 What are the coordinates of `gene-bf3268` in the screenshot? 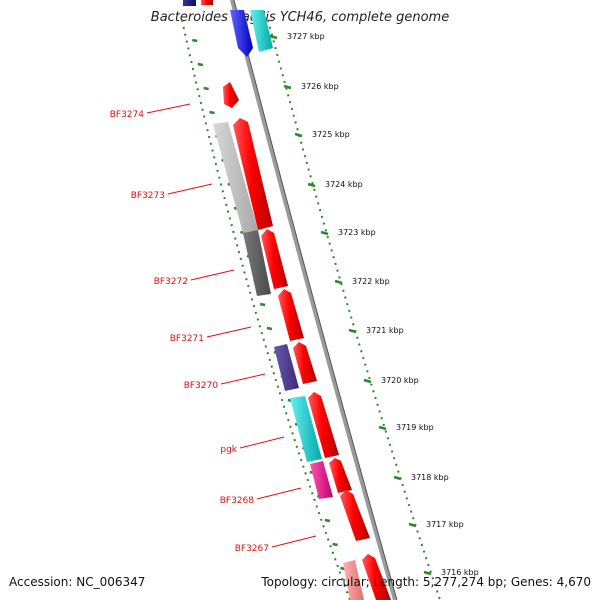 It's located at (321, 480).